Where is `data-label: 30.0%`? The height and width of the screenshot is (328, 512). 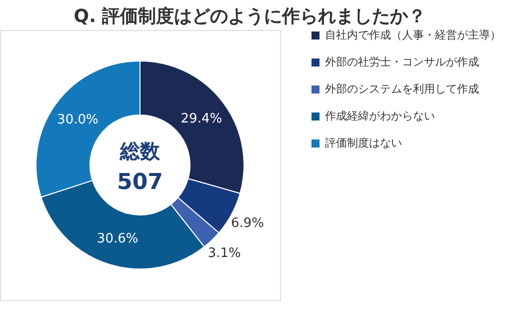 data-label: 30.0% is located at coordinates (77, 120).